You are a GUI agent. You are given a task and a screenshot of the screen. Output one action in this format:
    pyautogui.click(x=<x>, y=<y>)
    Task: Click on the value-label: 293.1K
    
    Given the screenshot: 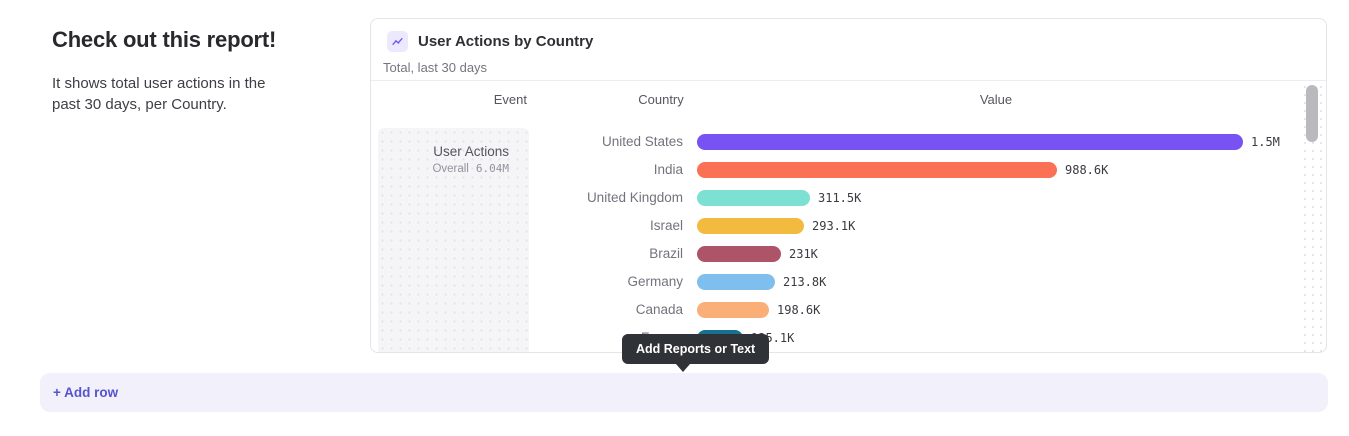 What is the action you would take?
    pyautogui.click(x=834, y=226)
    